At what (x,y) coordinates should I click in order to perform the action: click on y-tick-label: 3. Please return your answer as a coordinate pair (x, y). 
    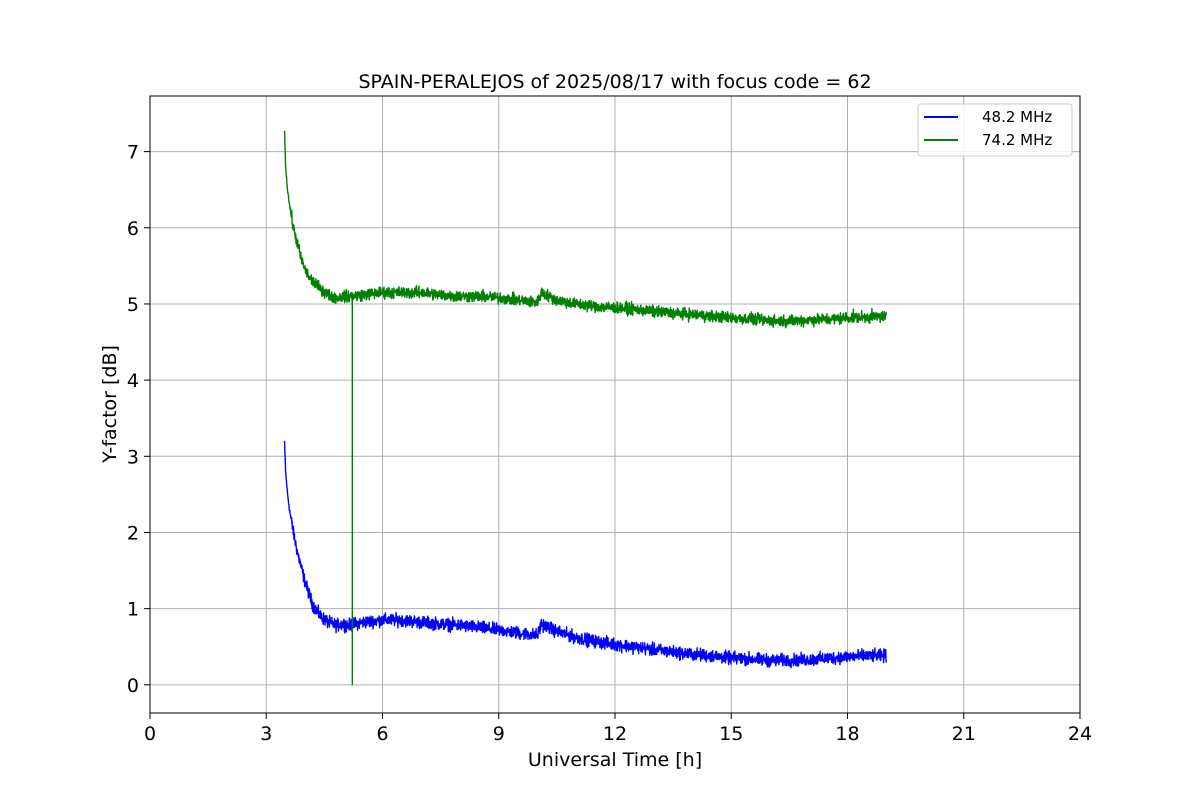
    Looking at the image, I should click on (133, 457).